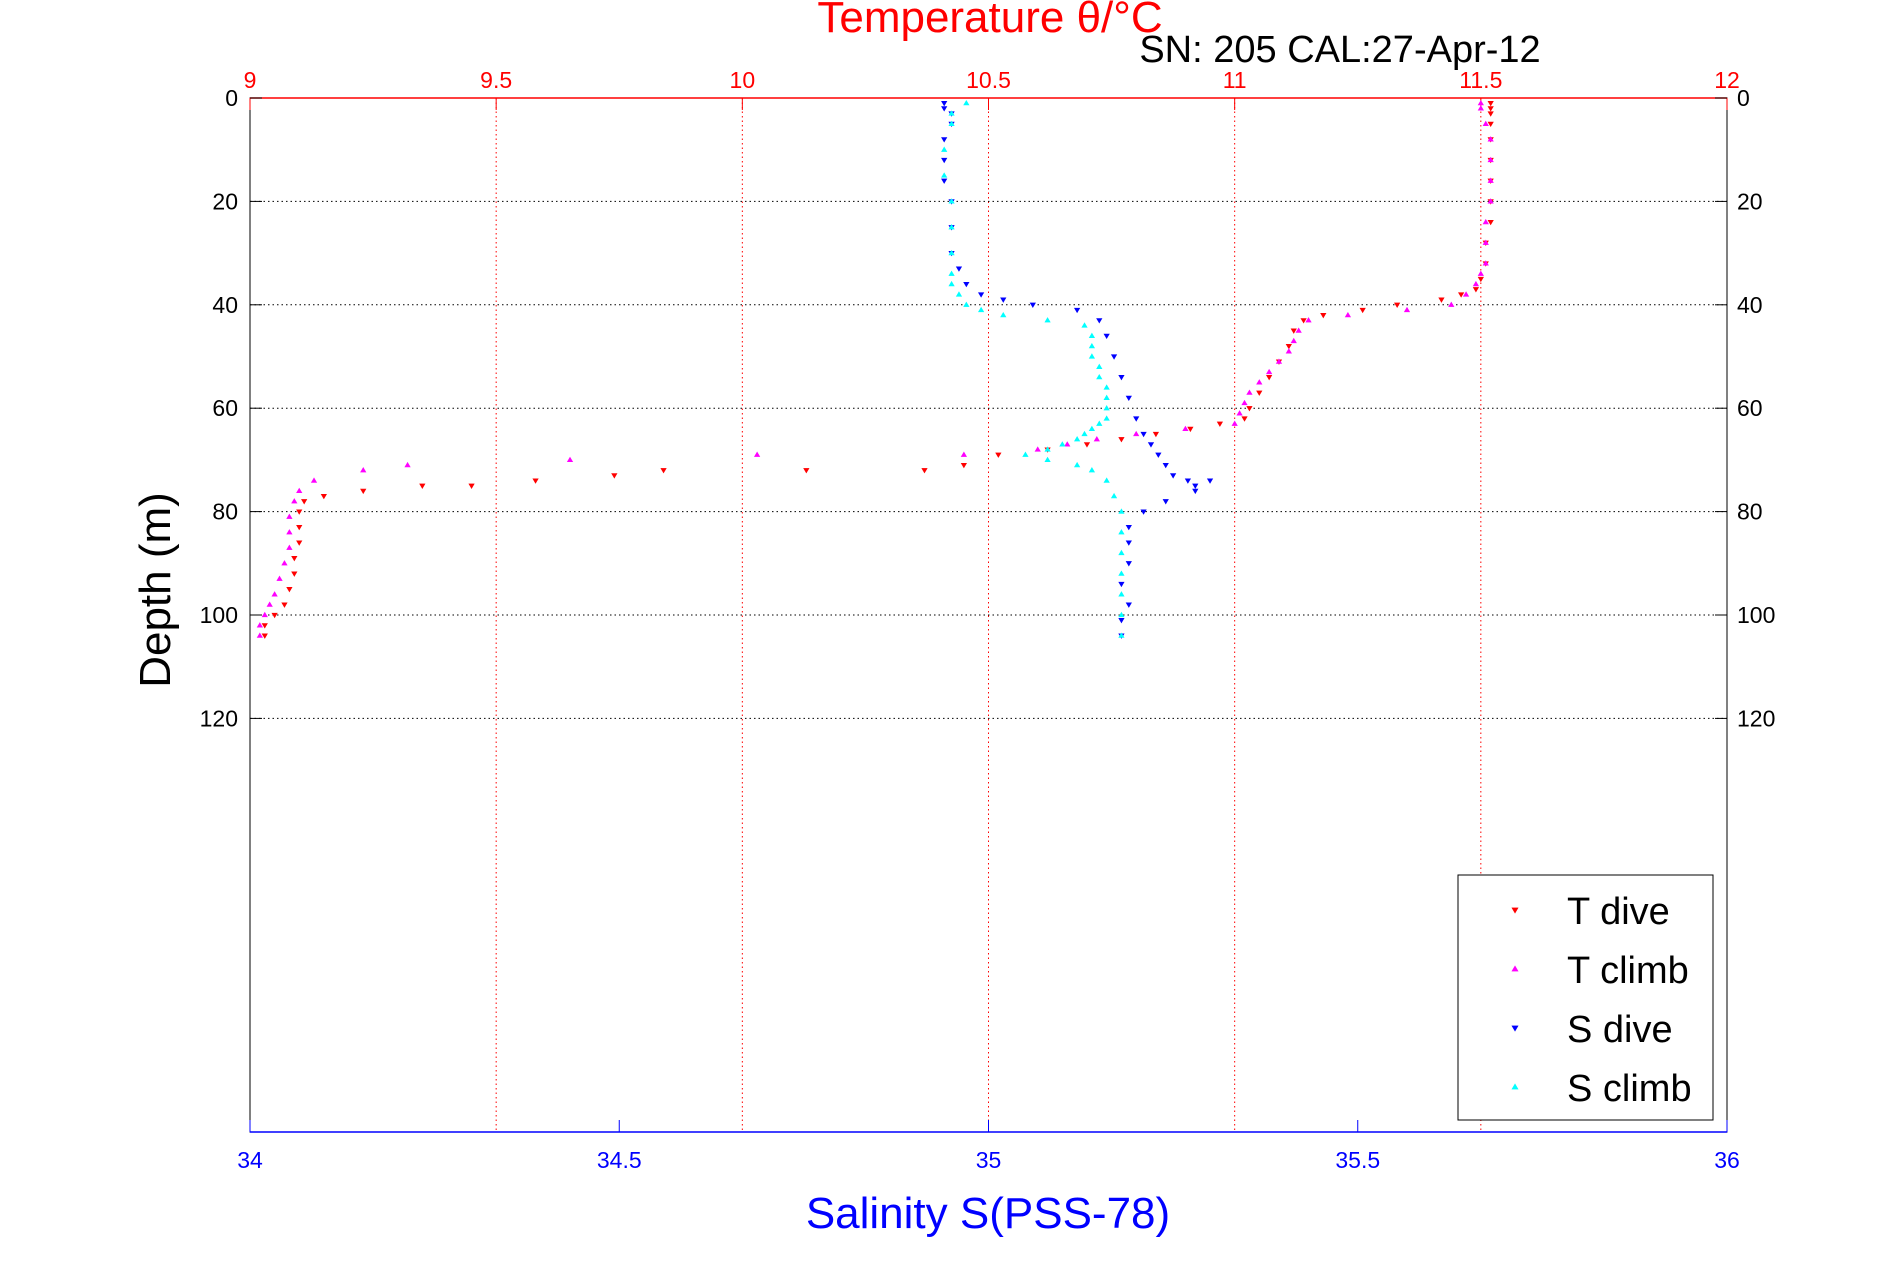  Describe the element at coordinates (1727, 80) in the screenshot. I see `top-axis-tick-label: 12` at that location.